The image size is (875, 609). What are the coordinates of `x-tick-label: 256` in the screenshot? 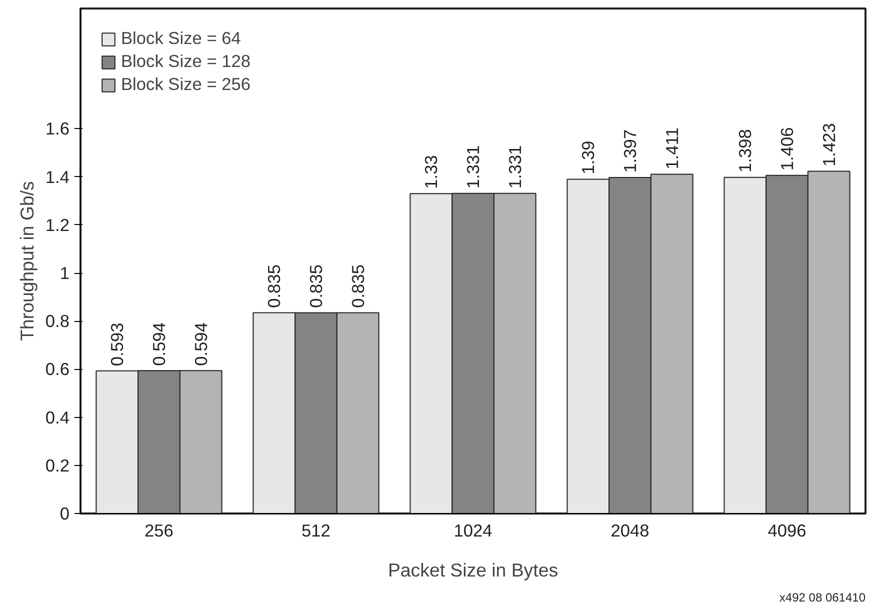 It's located at (159, 530).